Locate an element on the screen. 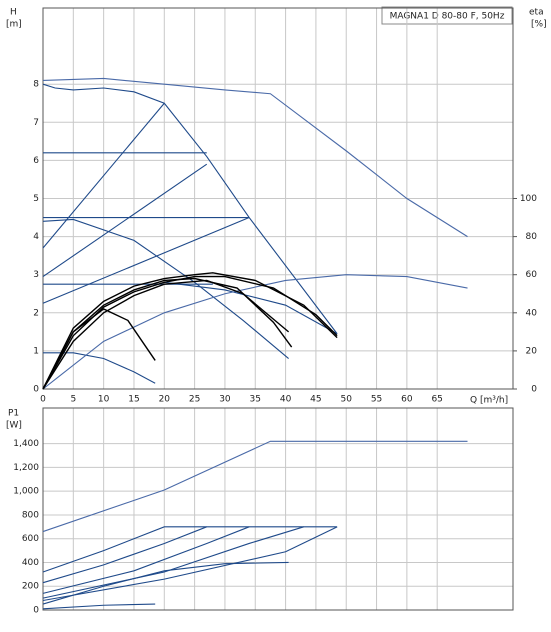 The width and height of the screenshot is (551, 632). y-tick-label: 1,400 is located at coordinates (26, 444).